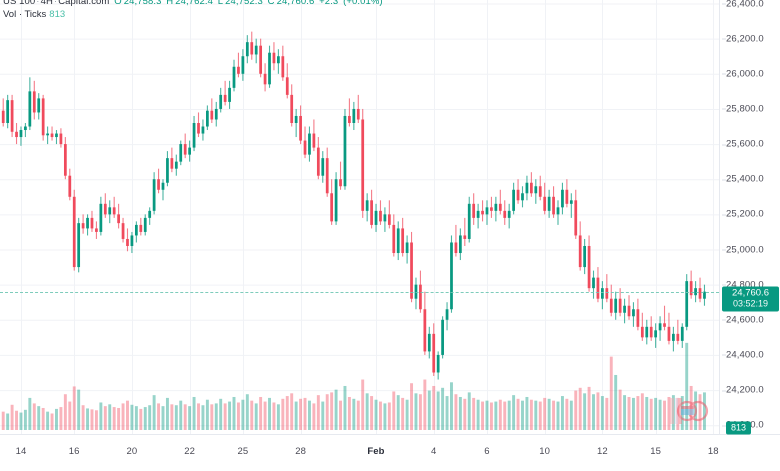 Image resolution: width=780 pixels, height=471 pixels. I want to click on current-price-value: 24,760.6, so click(750, 293).